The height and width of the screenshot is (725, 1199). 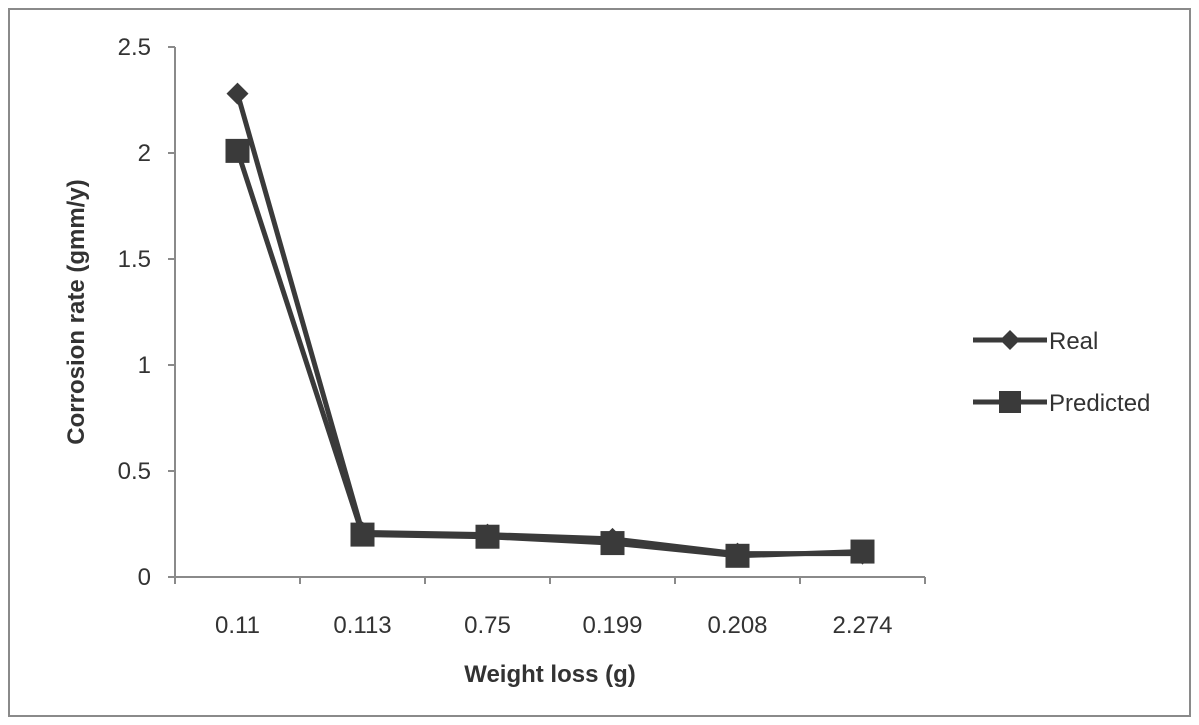 What do you see at coordinates (146, 312) in the screenshot?
I see `y-axis-ticks: 0 0.5 1 1.5 2 2.5` at bounding box center [146, 312].